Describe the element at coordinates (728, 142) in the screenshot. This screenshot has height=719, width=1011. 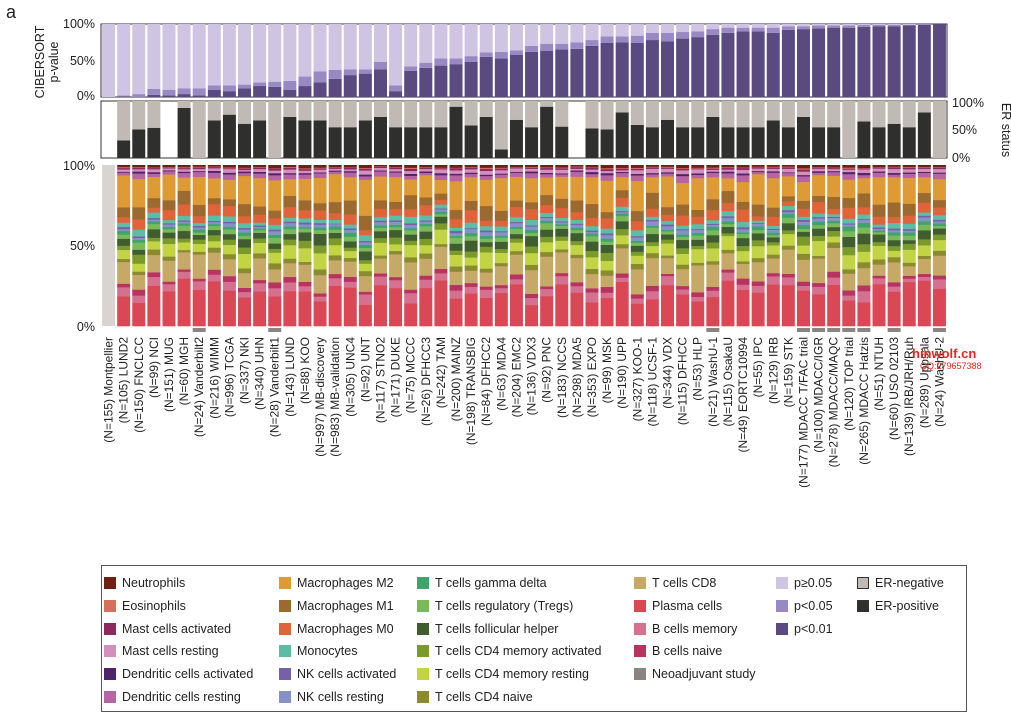
I see `er-bar-41-s0` at that location.